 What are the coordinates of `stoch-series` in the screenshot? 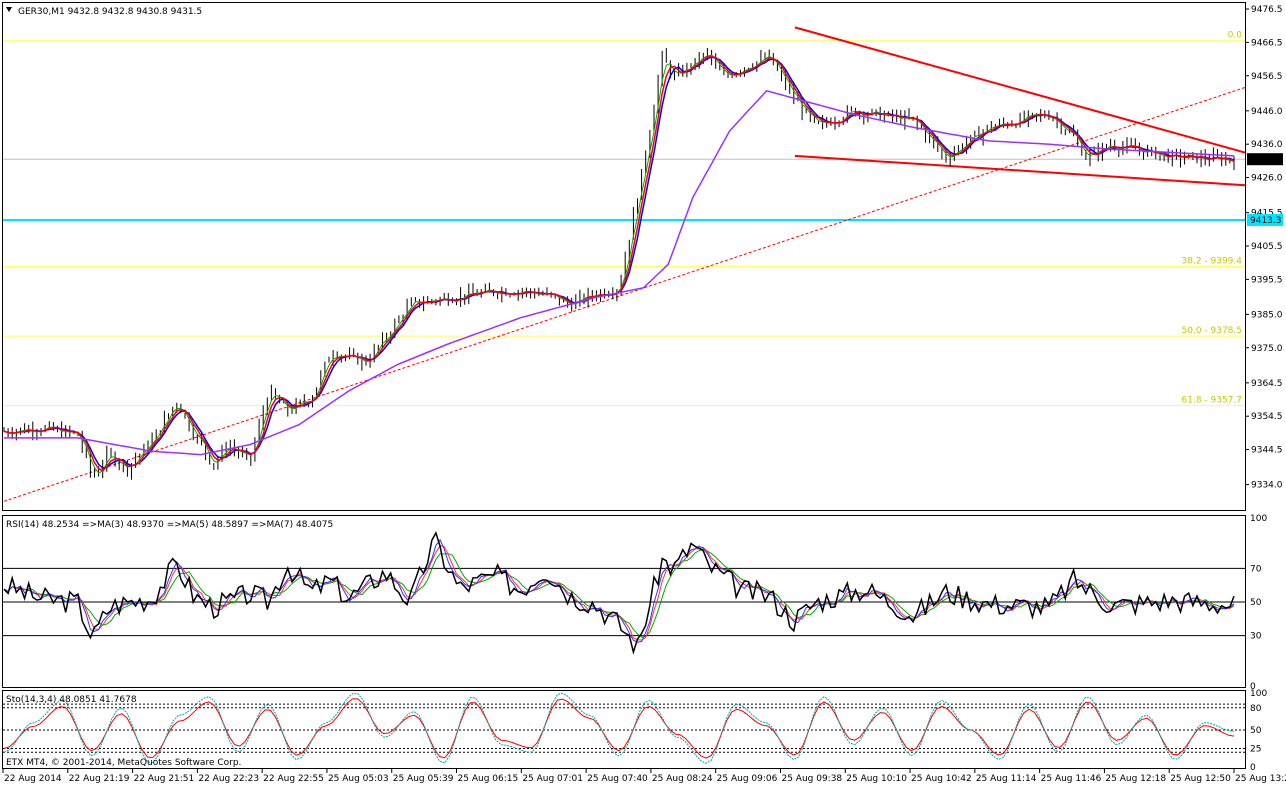 It's located at (619, 728).